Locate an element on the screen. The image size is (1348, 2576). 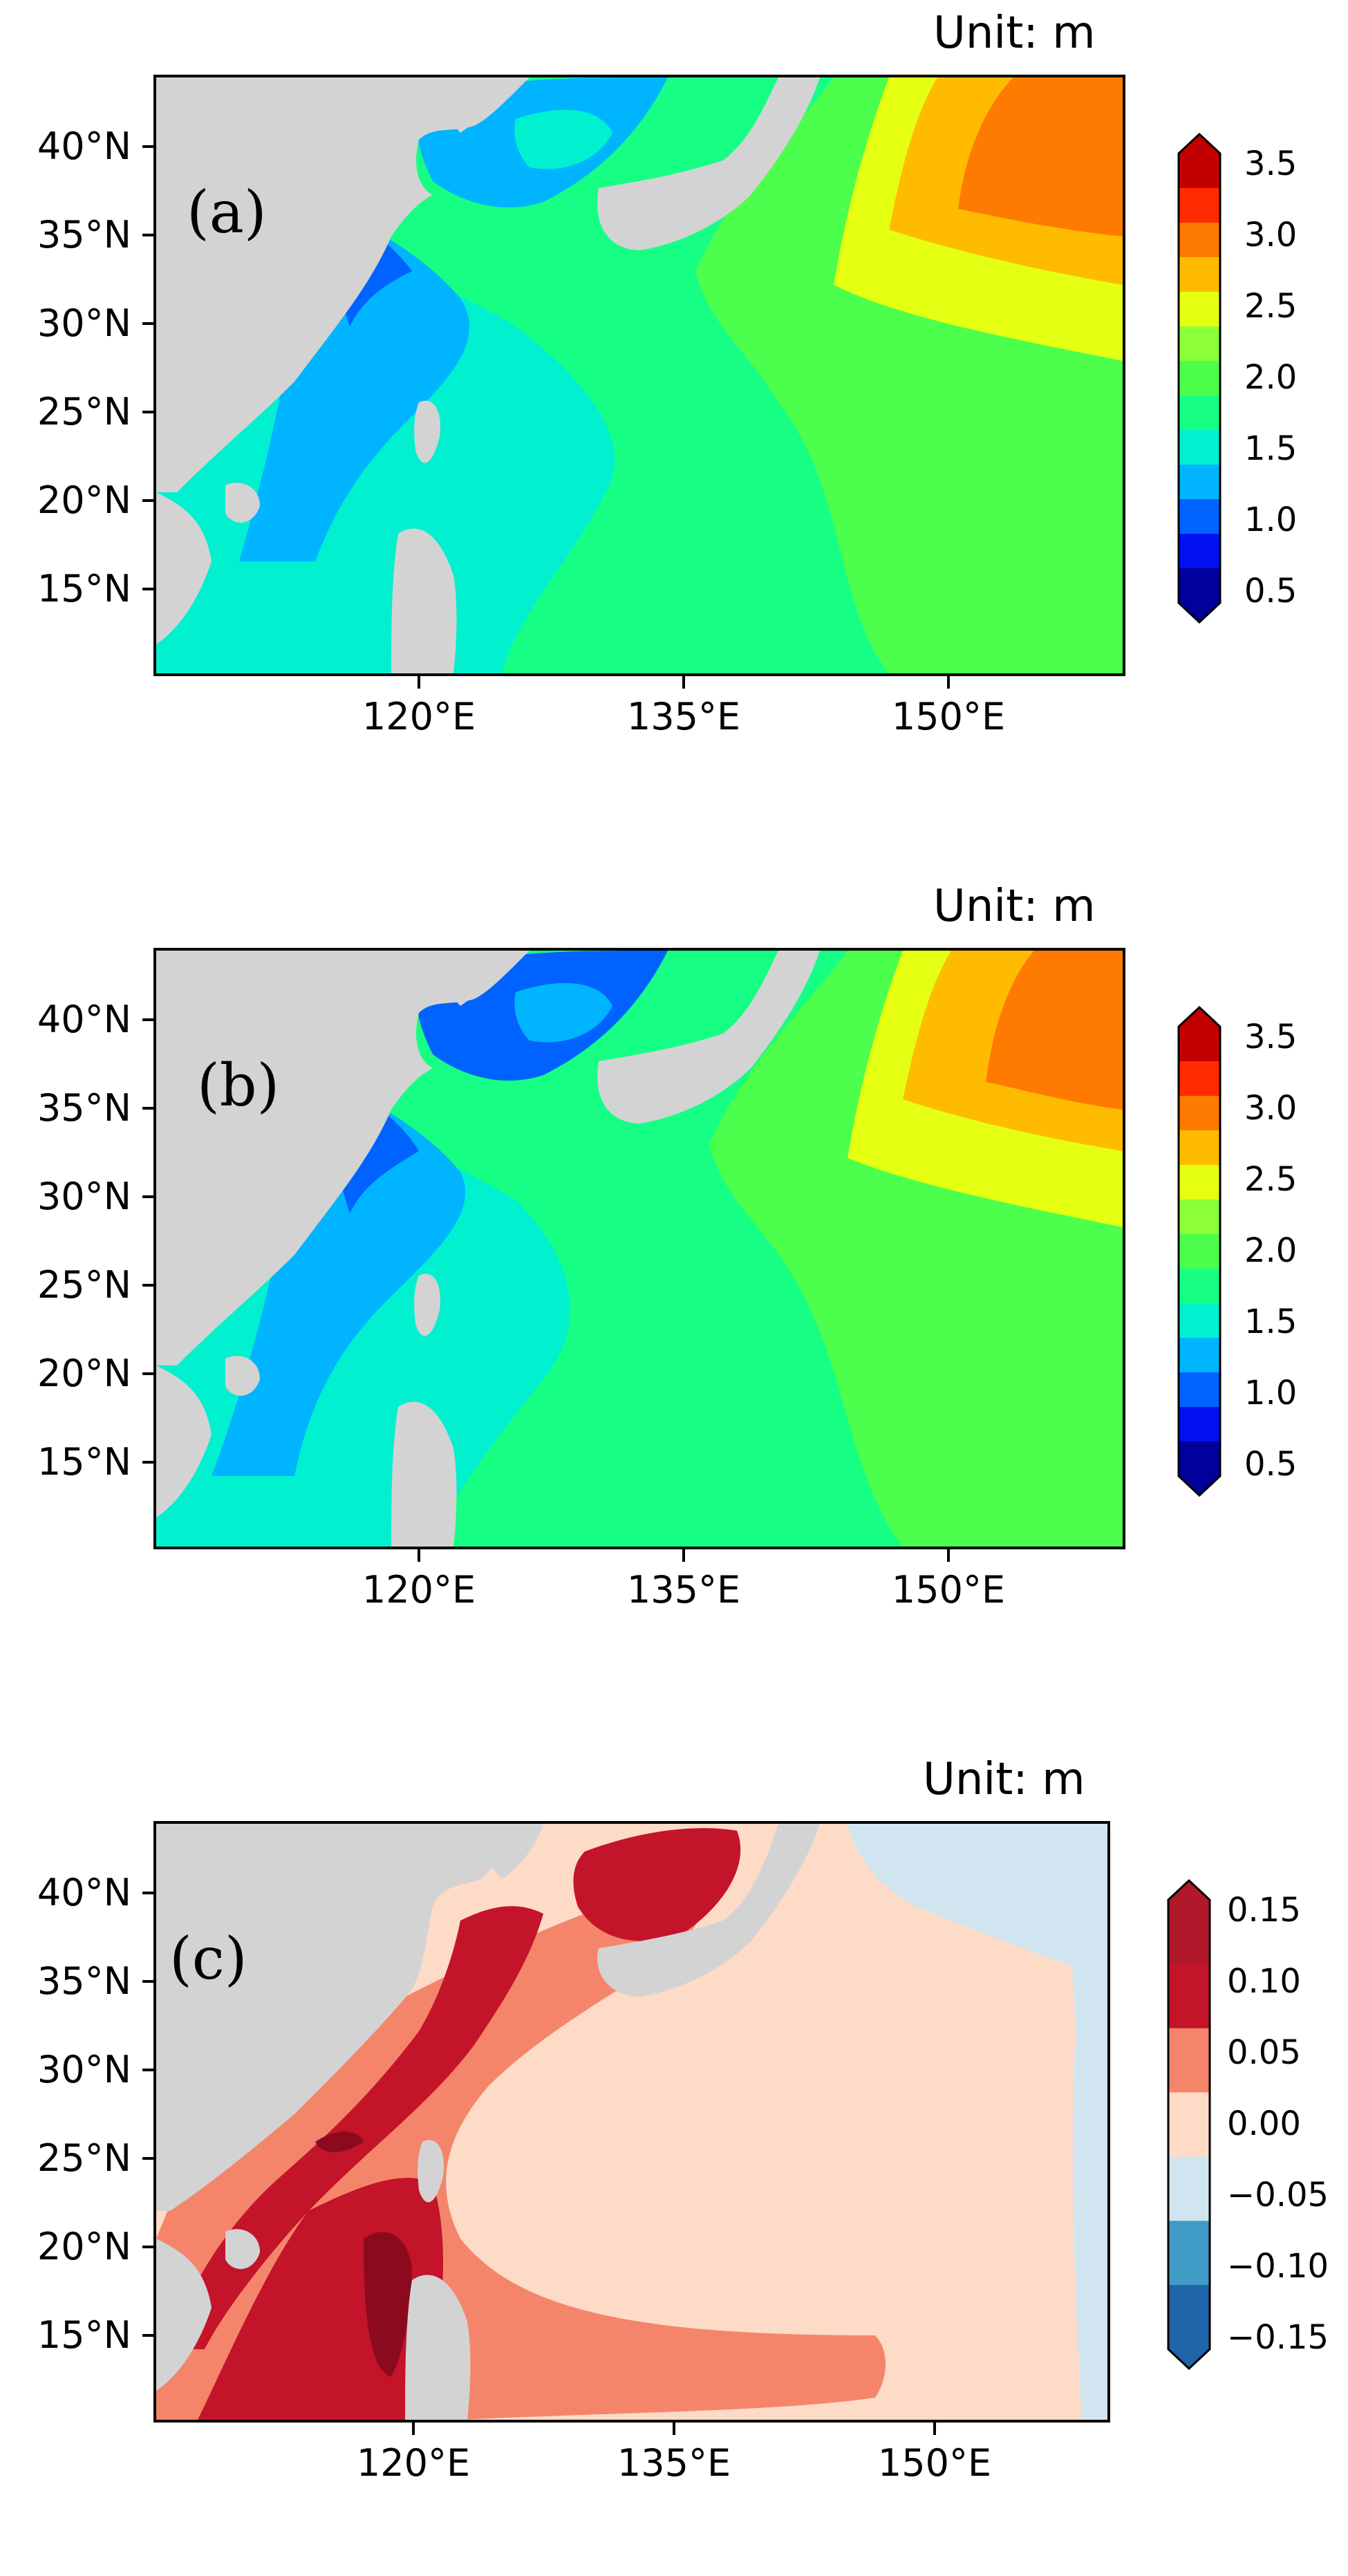
philippines-islands is located at coordinates (438, 2347).